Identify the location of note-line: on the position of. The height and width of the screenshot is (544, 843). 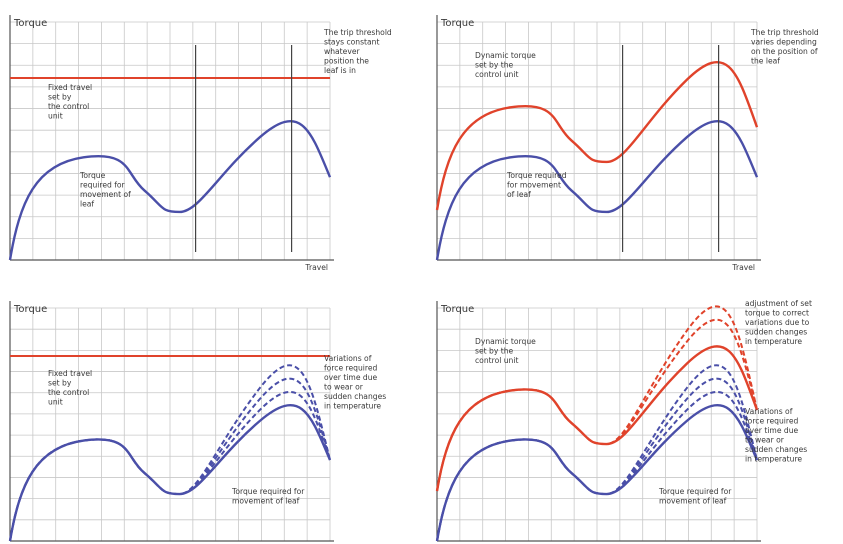
(784, 51).